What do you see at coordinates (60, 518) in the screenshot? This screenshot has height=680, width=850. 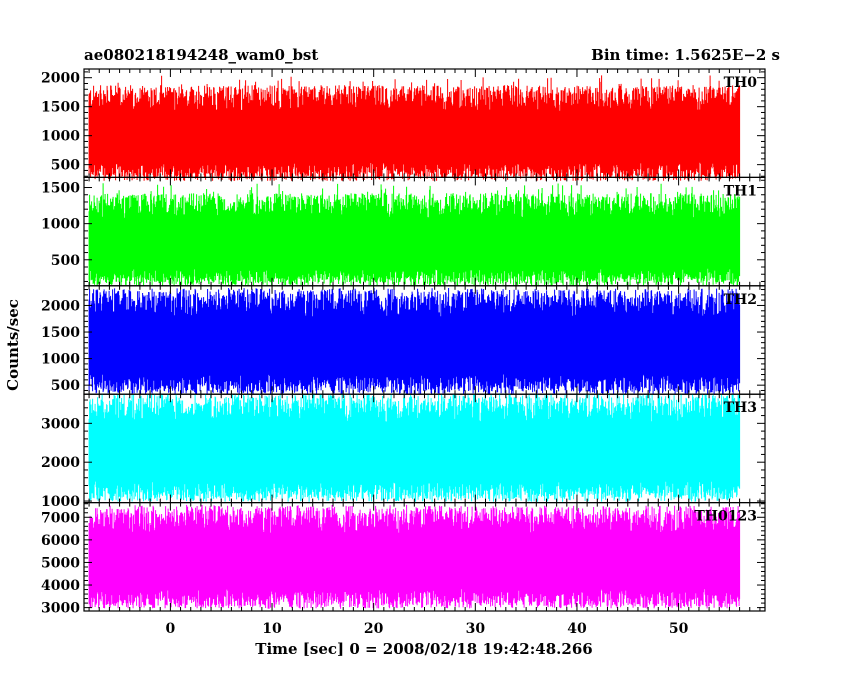 I see `y-tick-label: 7000` at bounding box center [60, 518].